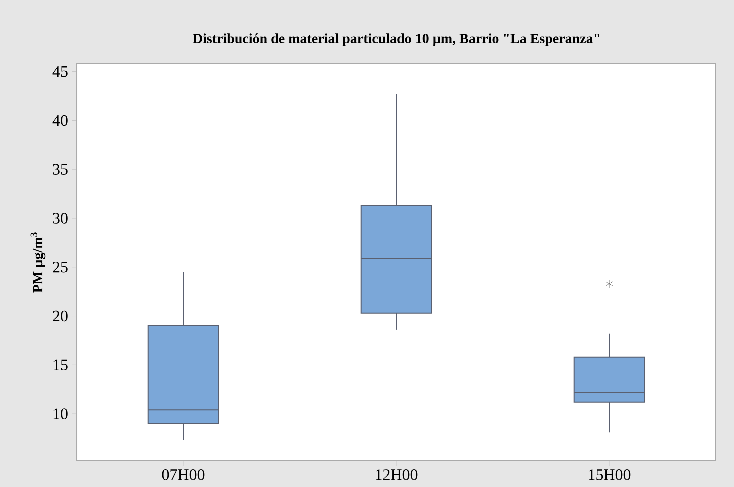 The image size is (734, 487). I want to click on y-tick-label: 40, so click(60, 120).